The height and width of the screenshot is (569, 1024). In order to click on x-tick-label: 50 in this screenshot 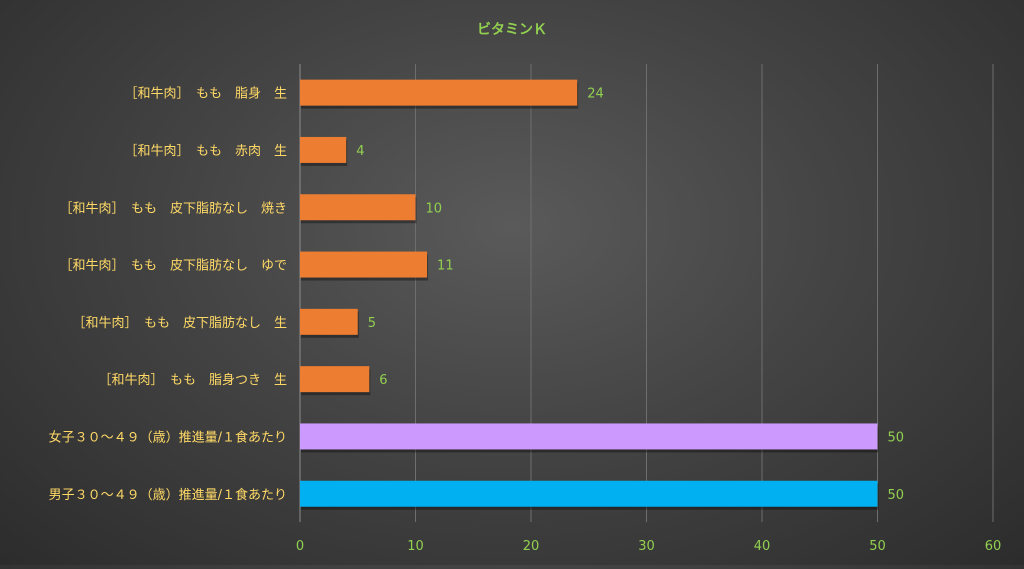, I will do `click(877, 546)`.